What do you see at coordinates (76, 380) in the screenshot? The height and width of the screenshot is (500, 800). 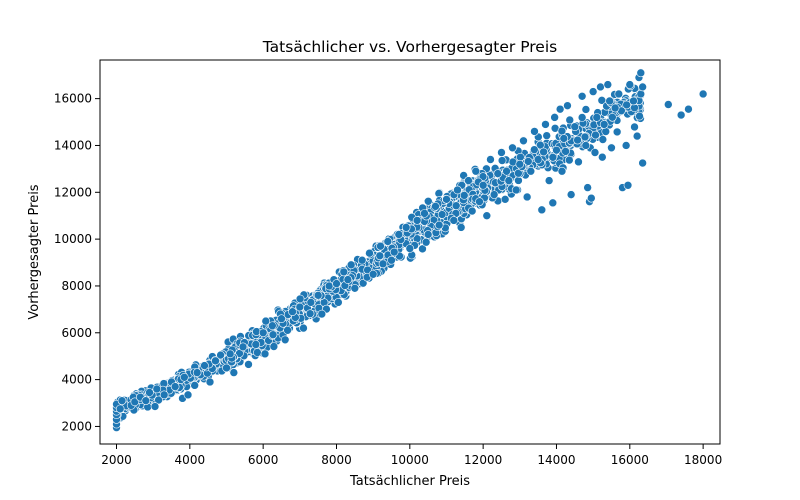 I see `y-tick-label: 4000` at bounding box center [76, 380].